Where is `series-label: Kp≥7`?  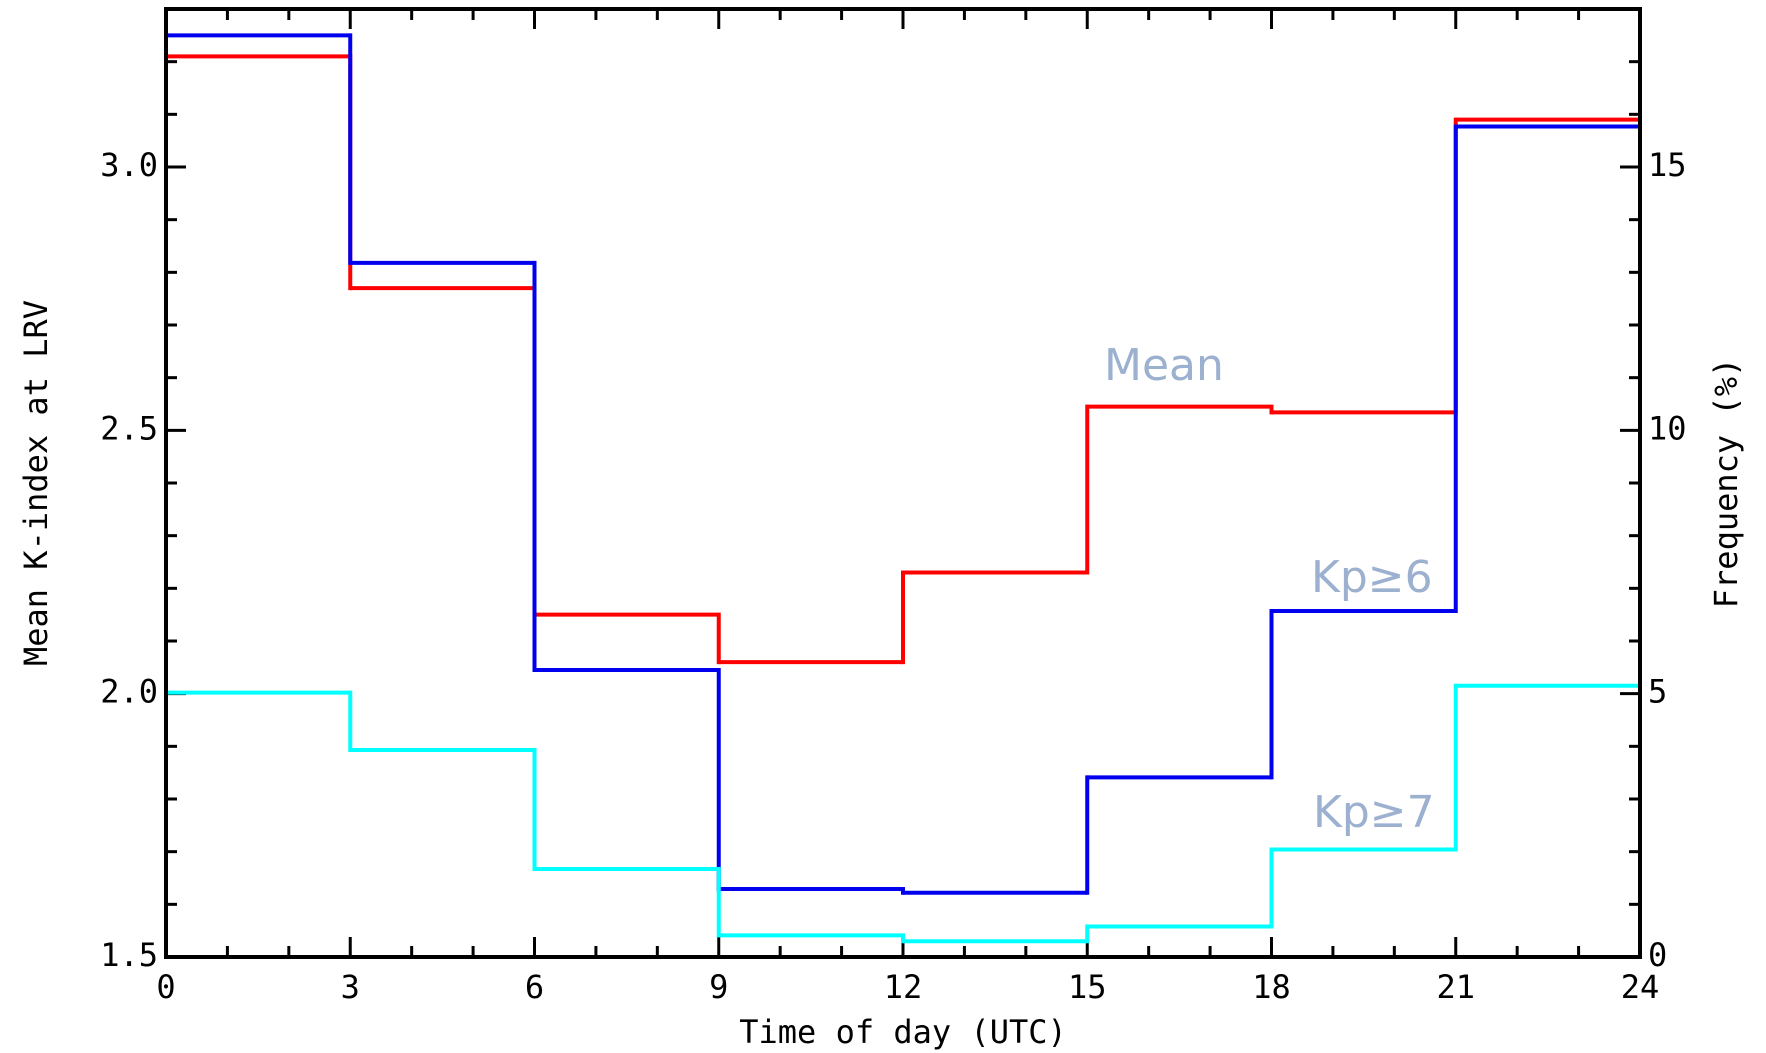 series-label: Kp≥7 is located at coordinates (1374, 812).